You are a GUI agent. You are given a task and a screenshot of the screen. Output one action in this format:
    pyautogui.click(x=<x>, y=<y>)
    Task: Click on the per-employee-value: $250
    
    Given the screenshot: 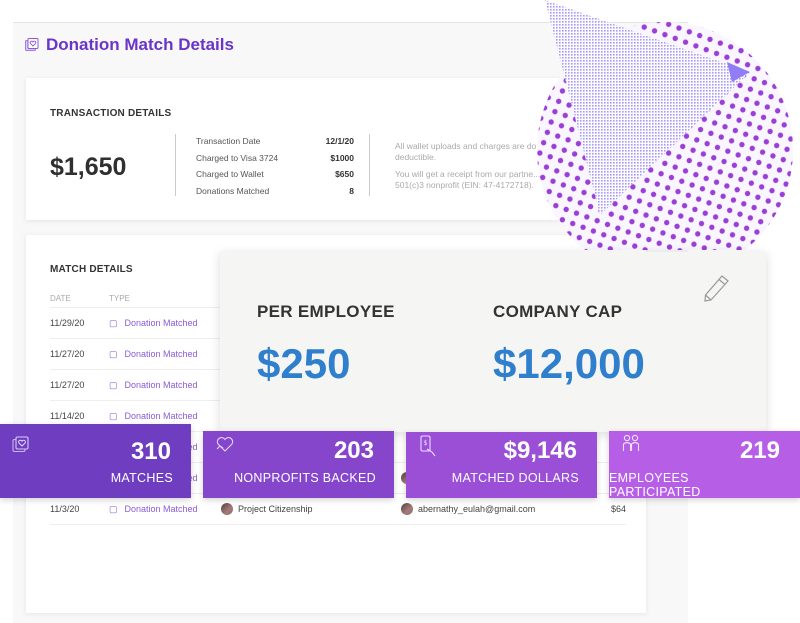 What is the action you would take?
    pyautogui.click(x=304, y=363)
    